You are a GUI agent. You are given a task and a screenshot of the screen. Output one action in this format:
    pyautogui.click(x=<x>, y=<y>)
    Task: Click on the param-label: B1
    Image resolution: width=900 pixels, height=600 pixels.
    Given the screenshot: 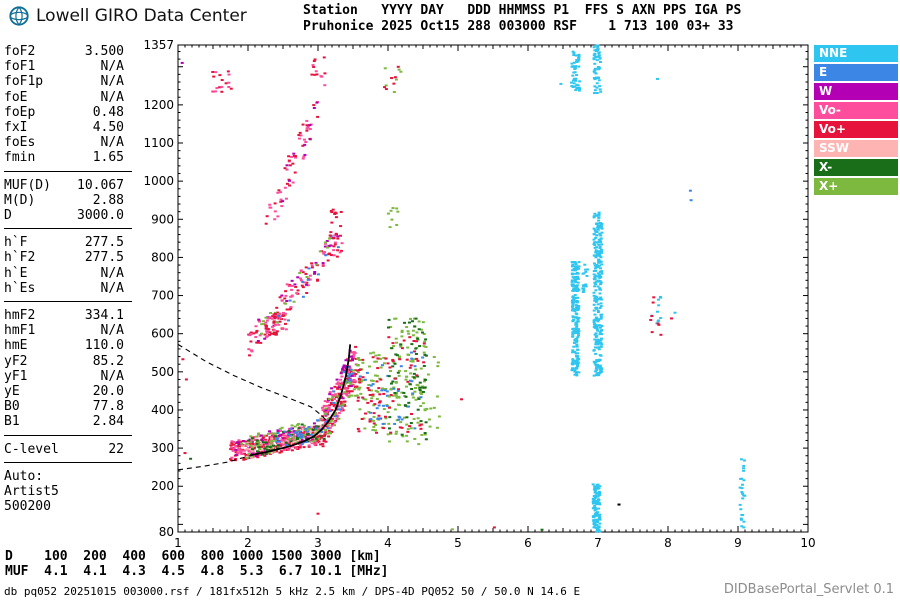 What is the action you would take?
    pyautogui.click(x=12, y=422)
    